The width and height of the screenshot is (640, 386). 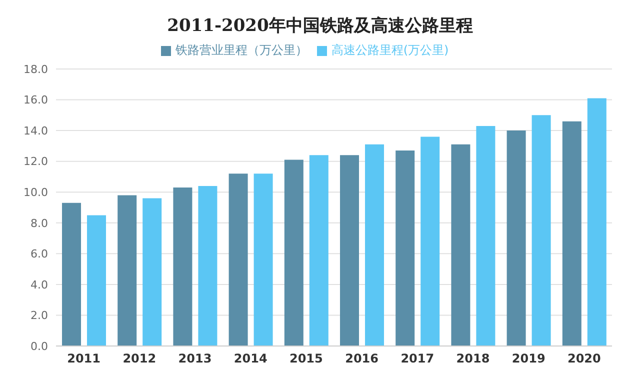 What do you see at coordinates (39, 254) in the screenshot?
I see `y-tick-label: 6.0` at bounding box center [39, 254].